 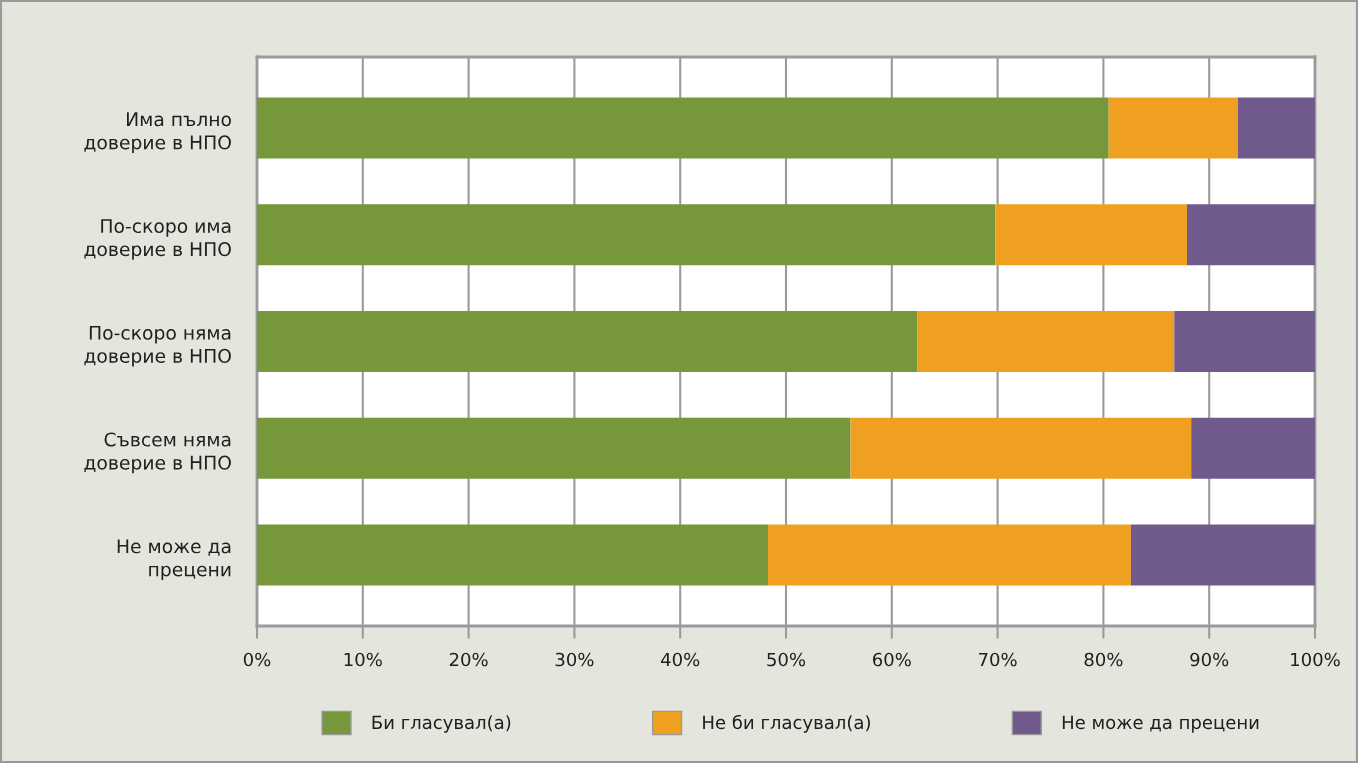 I want to click on x-tick-label: 100%, so click(x=1315, y=659).